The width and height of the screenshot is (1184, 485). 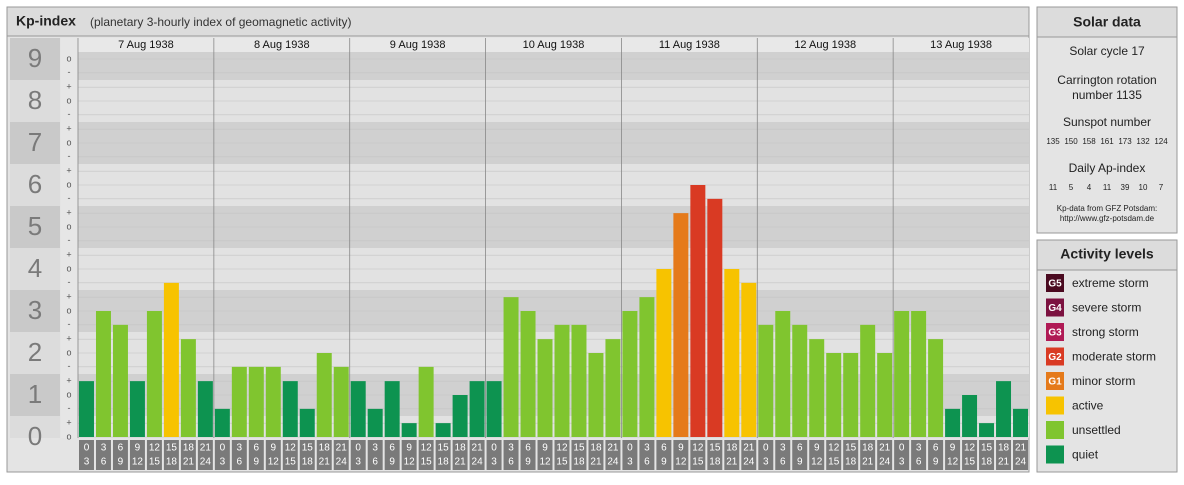 What do you see at coordinates (1143, 141) in the screenshot?
I see `sunspot-value: 132` at bounding box center [1143, 141].